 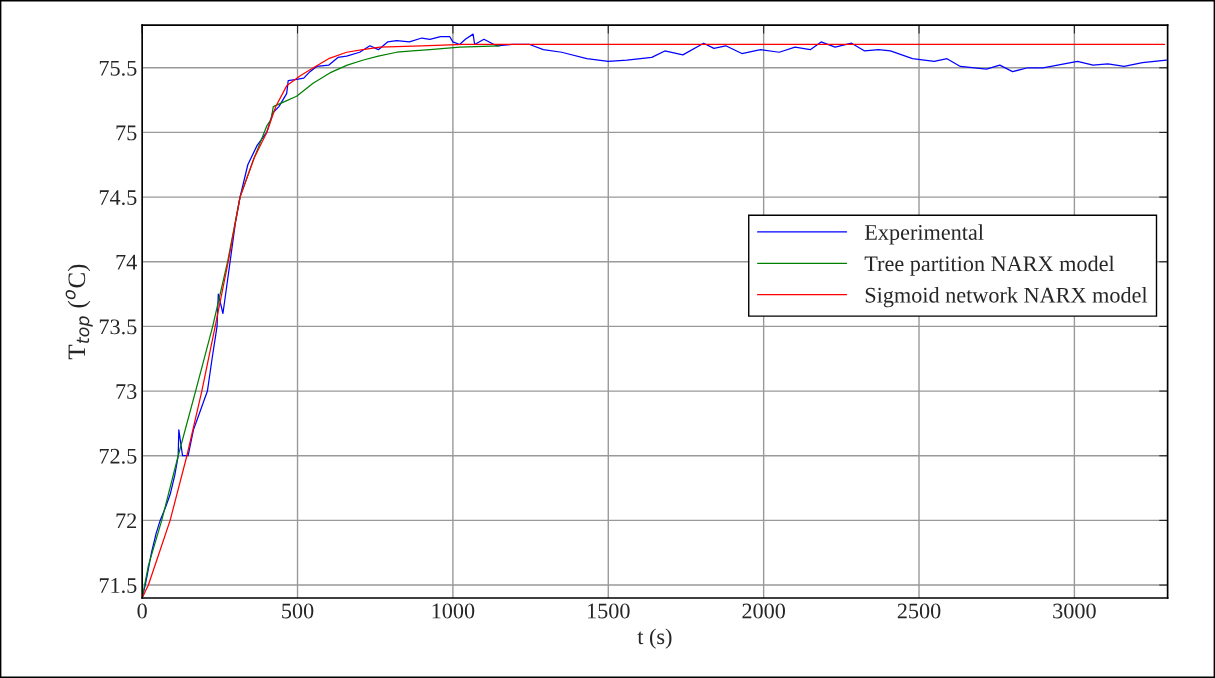 What do you see at coordinates (126, 391) in the screenshot?
I see `y-tick-label: 73` at bounding box center [126, 391].